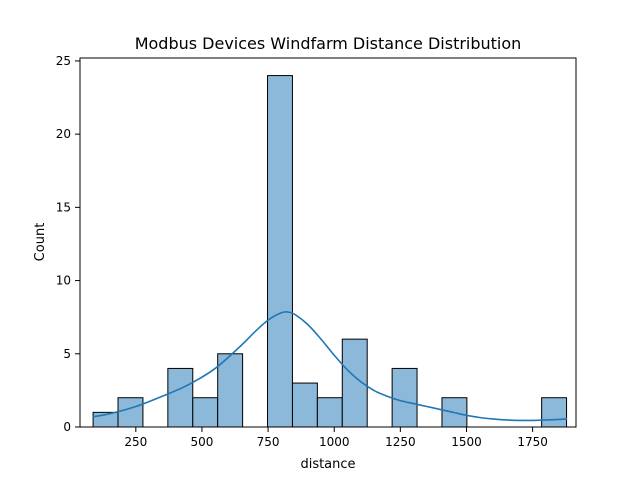 The width and height of the screenshot is (640, 484). Describe the element at coordinates (63, 207) in the screenshot. I see `y-tick-label-3: 15` at that location.